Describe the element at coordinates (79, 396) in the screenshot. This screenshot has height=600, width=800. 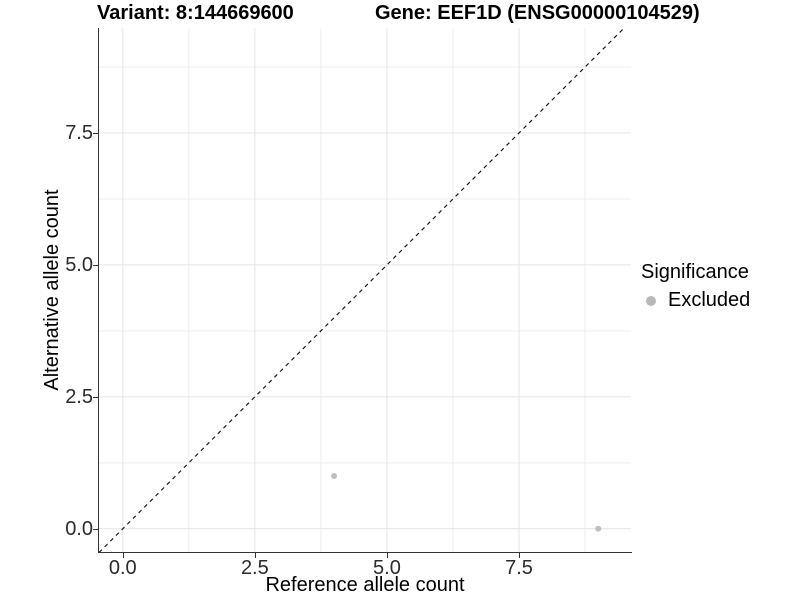
I see `y-tick-label: 2.5` at that location.